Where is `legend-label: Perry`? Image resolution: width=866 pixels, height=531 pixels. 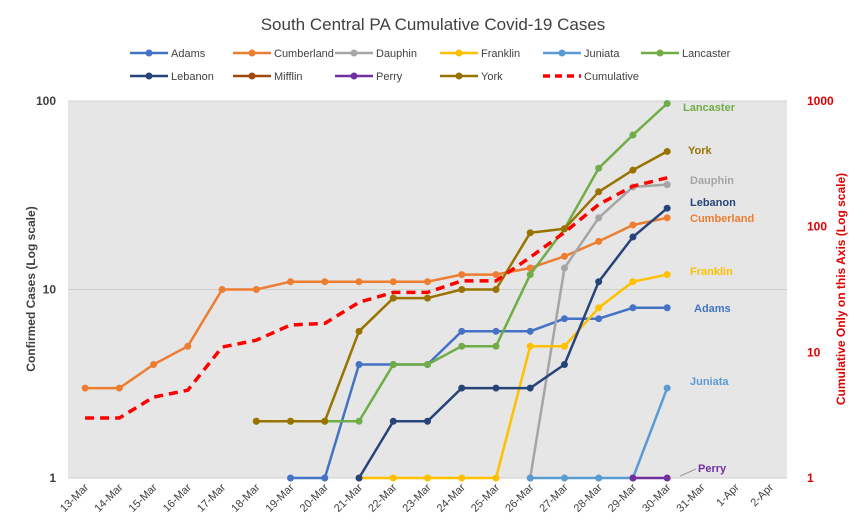
legend-label: Perry is located at coordinates (389, 77).